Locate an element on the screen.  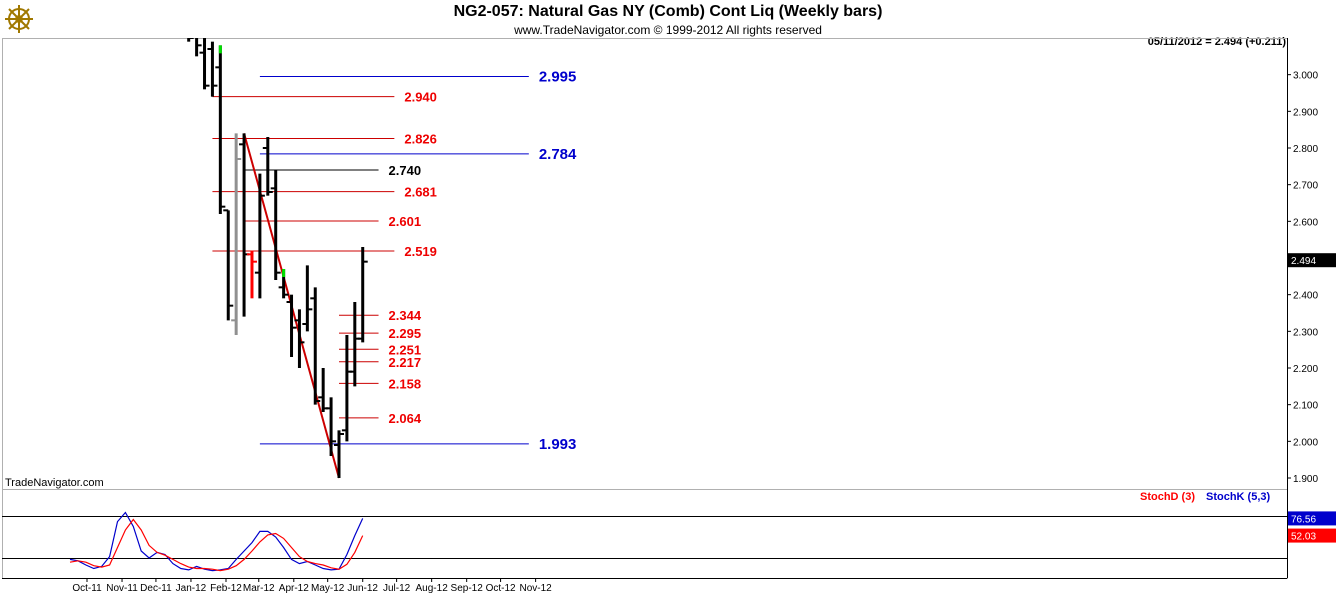
legend-stochd: StochD (3) is located at coordinates (1167, 497).